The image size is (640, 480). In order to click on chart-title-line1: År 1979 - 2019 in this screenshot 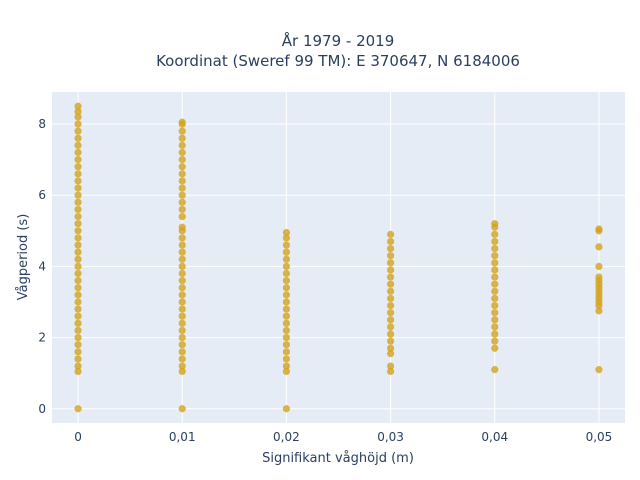, I will do `click(338, 40)`.